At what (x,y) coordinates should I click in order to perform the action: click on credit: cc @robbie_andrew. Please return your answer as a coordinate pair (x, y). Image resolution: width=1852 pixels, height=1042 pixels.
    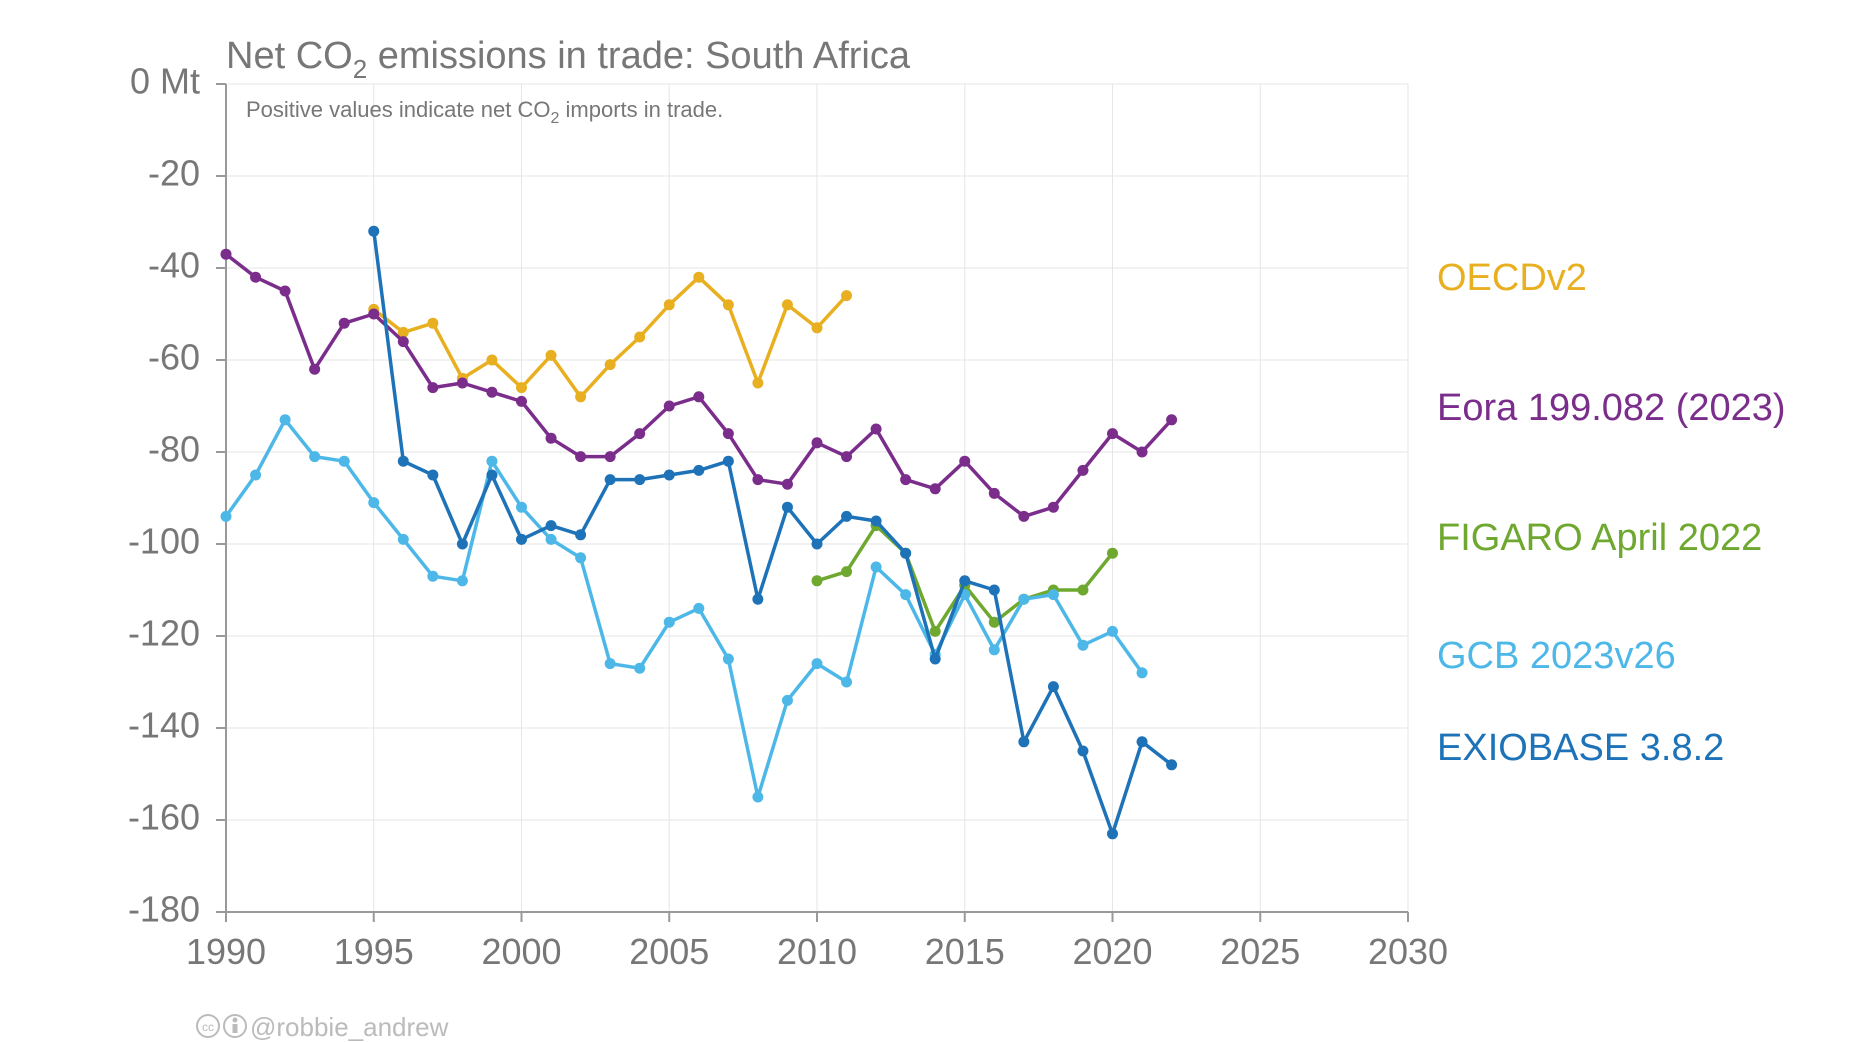
    Looking at the image, I should click on (322, 1027).